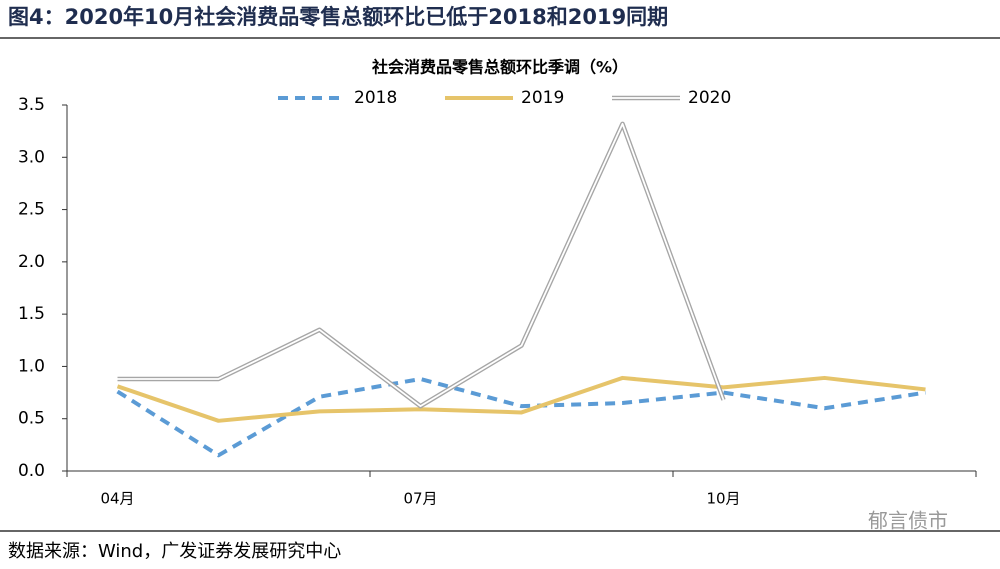 The image size is (1000, 569). What do you see at coordinates (31, 105) in the screenshot?
I see `y-tick-label: 3.5` at bounding box center [31, 105].